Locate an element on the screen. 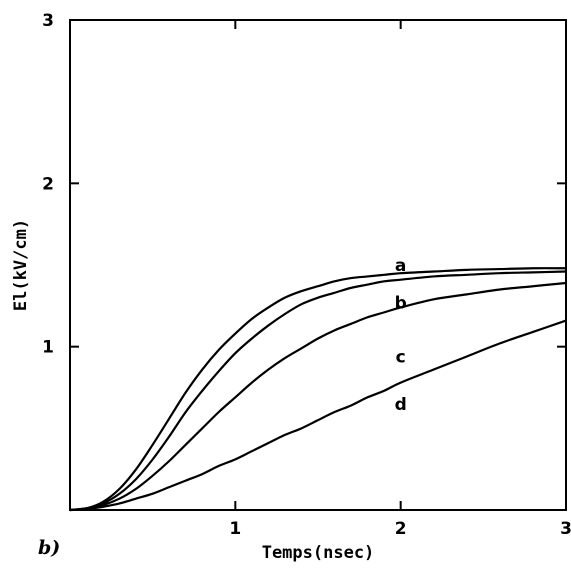 Image resolution: width=571 pixels, height=572 pixels. y-tick-label: 1 is located at coordinates (48, 348).